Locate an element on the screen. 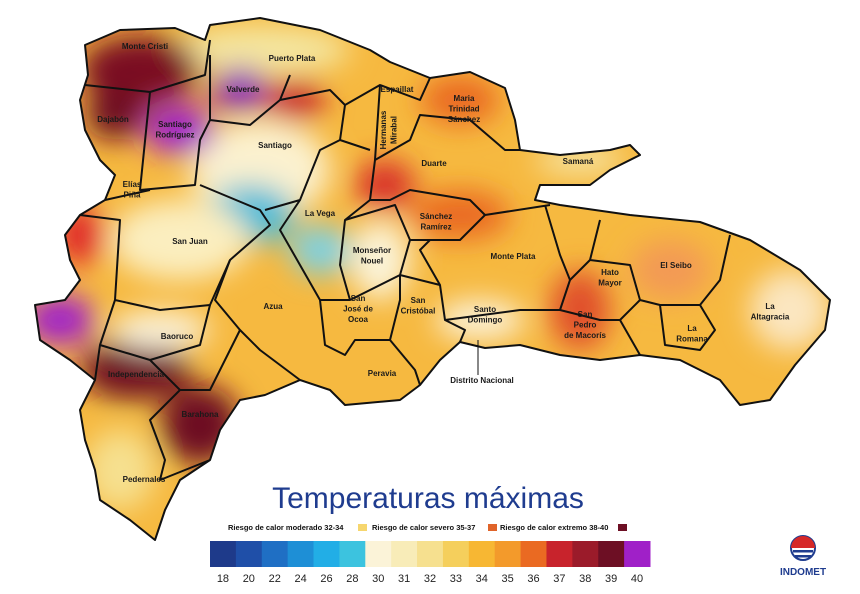 Image resolution: width=860 pixels, height=594 pixels. scale-label: 28 is located at coordinates (352, 579).